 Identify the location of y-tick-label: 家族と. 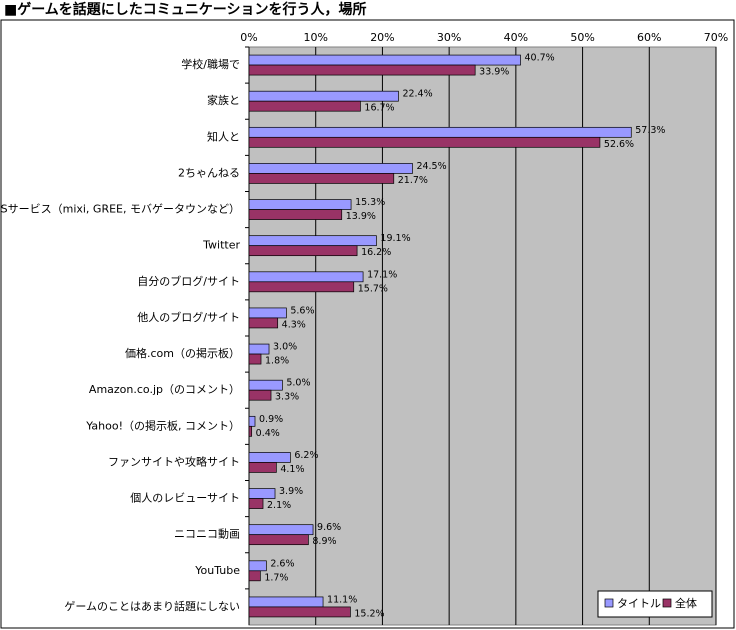
(223, 100).